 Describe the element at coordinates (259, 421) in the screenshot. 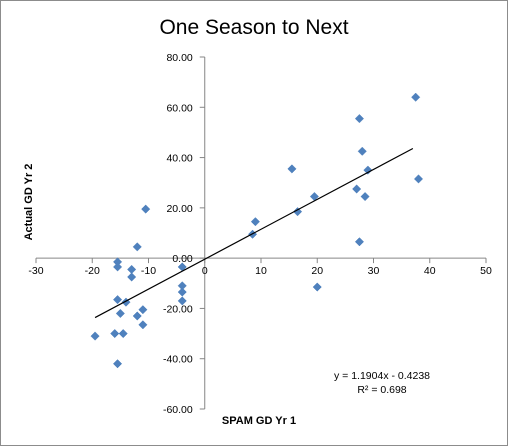

I see `x-axis-title: SPAM GD Yr 1` at that location.